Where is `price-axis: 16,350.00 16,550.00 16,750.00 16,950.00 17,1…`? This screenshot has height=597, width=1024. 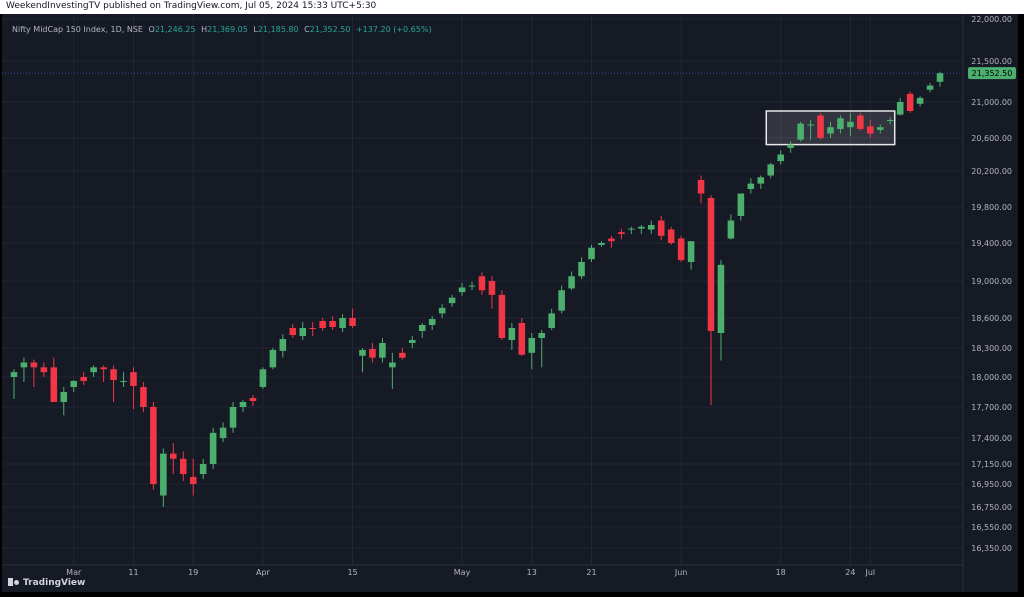
price-axis: 16,350.00 16,550.00 16,750.00 16,950.00 17,1… is located at coordinates (990, 303).